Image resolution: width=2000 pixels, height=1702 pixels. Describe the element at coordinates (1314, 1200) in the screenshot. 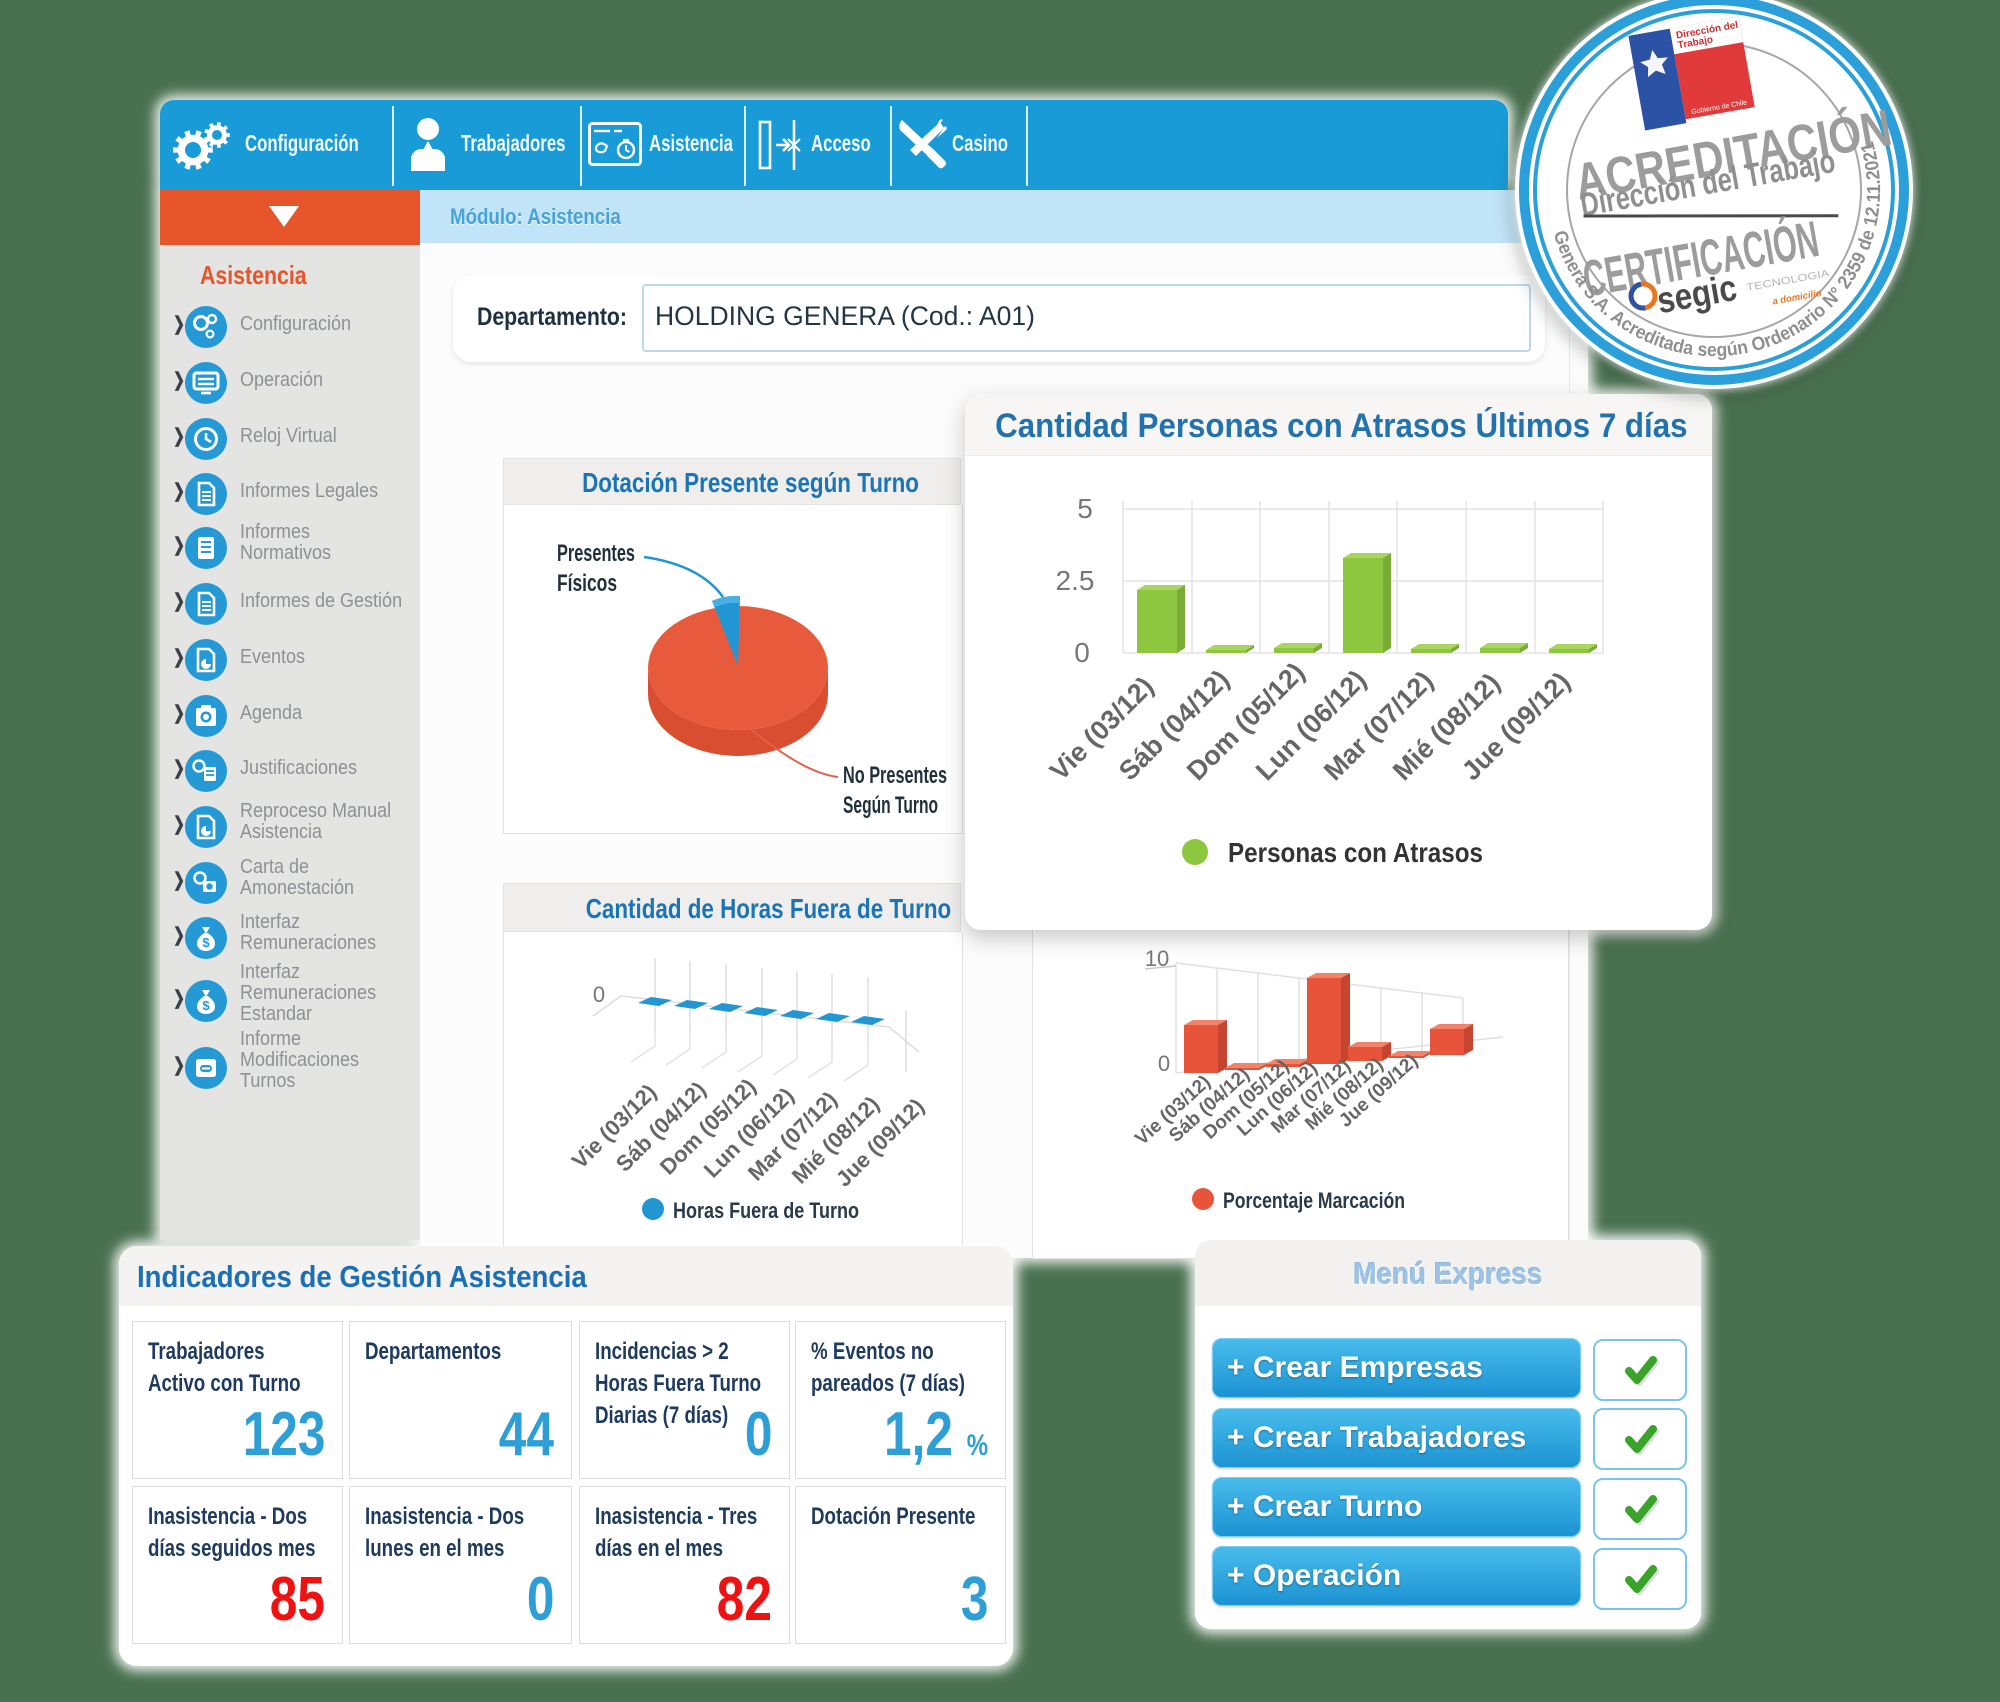

I see `svg-text: Porcentaje Marcación` at that location.